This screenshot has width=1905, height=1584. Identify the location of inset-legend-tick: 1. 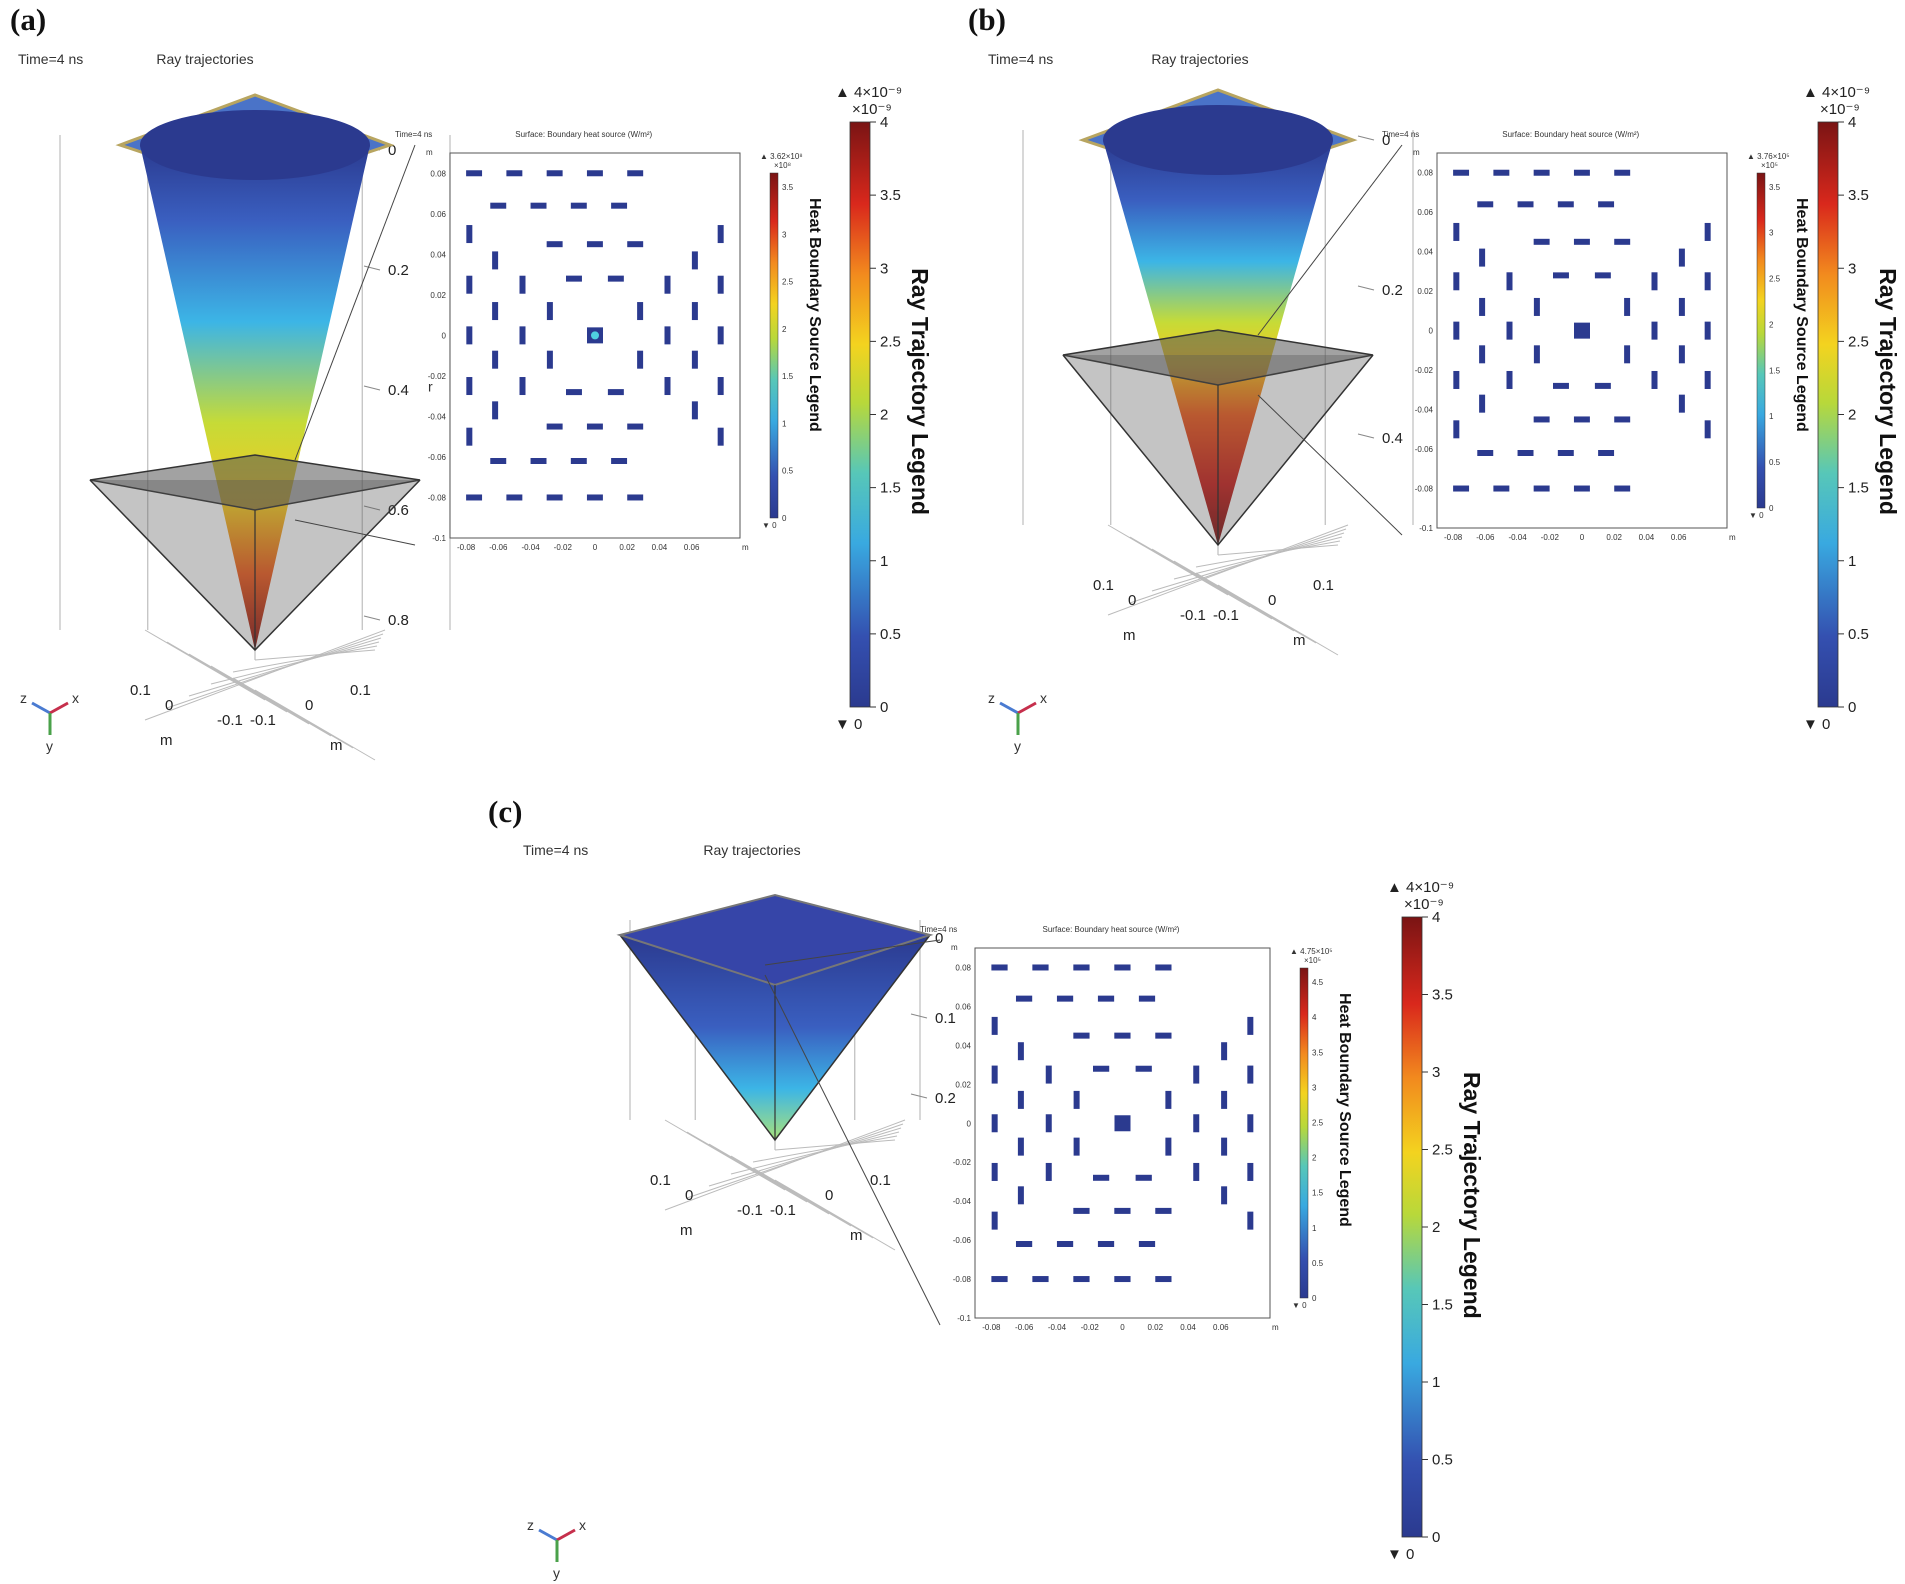
(1771, 416).